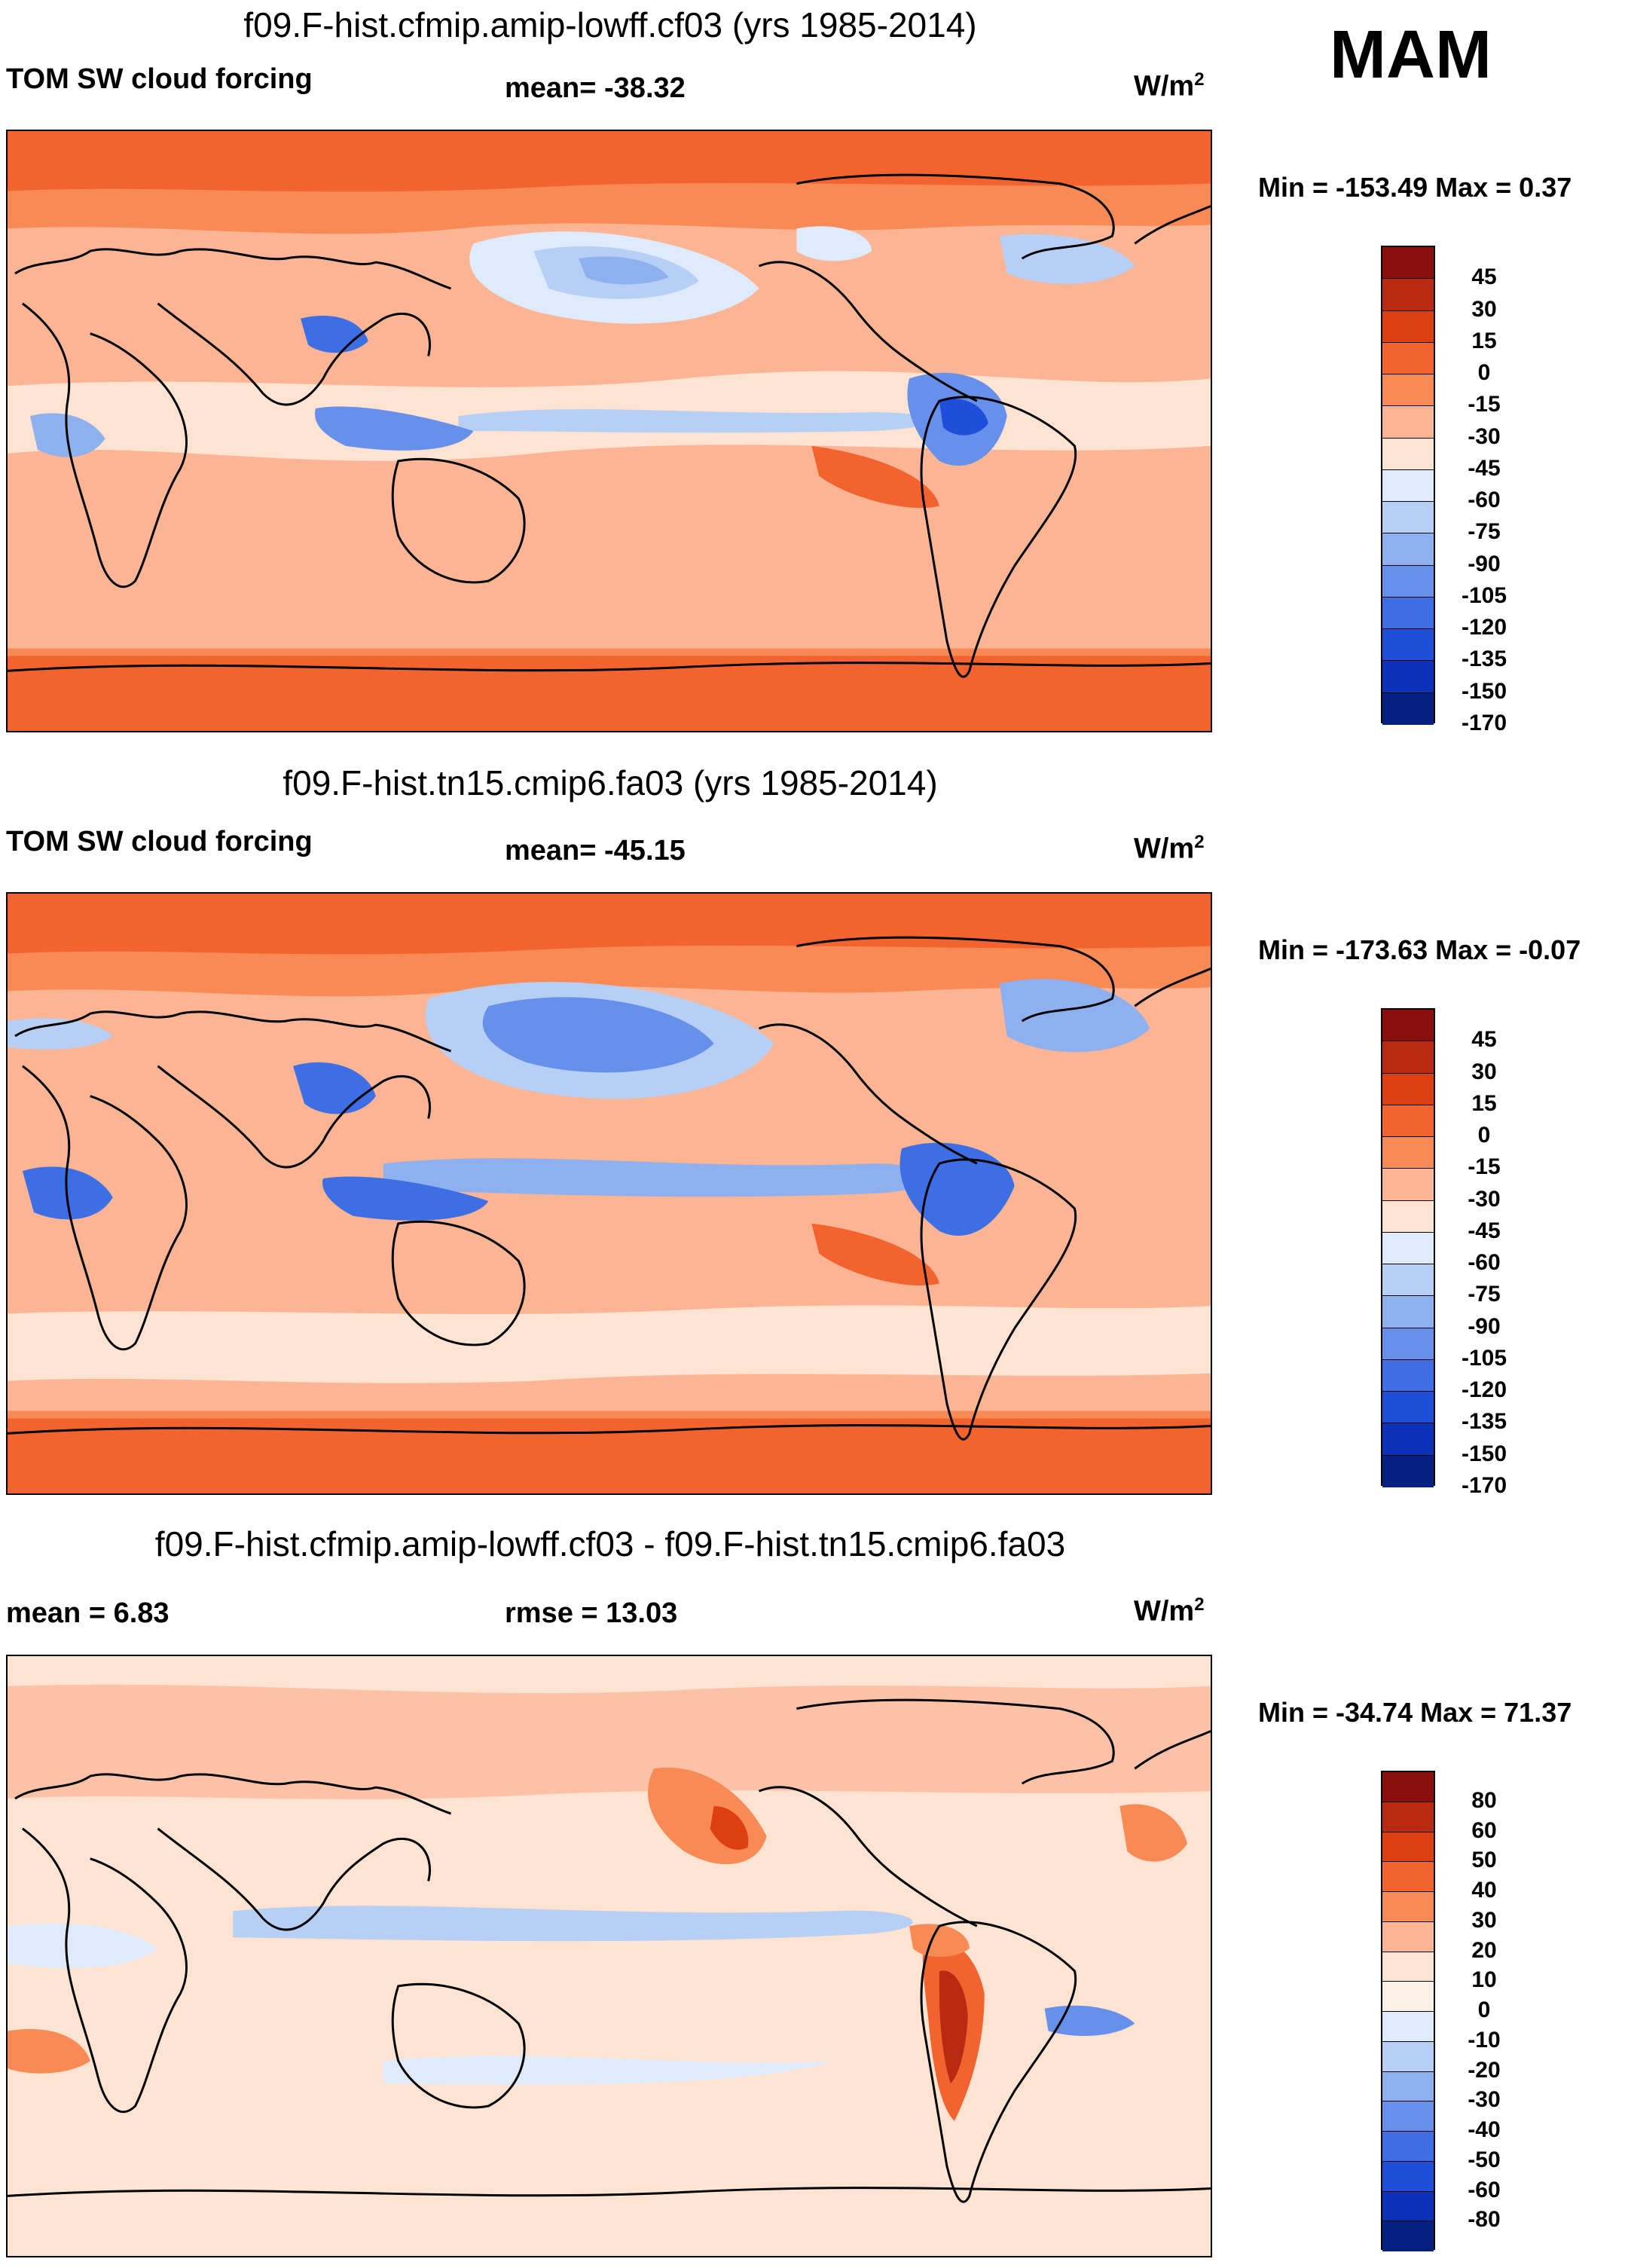 This screenshot has width=1628, height=2268. I want to click on panel2-unit: W/m2, so click(1169, 848).